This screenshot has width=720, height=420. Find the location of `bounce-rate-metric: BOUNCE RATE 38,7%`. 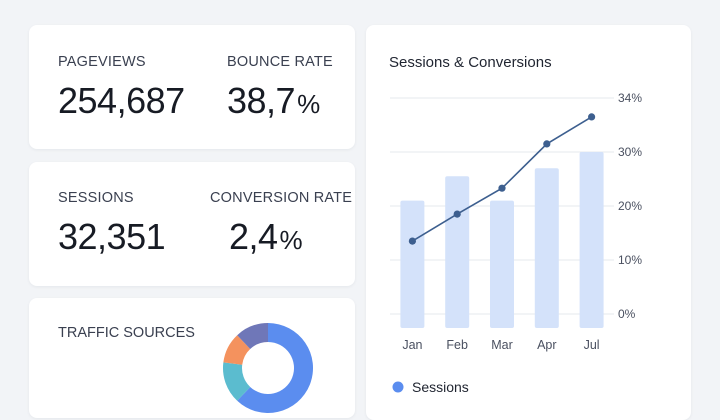

bounce-rate-metric: BOUNCE RATE 38,7% is located at coordinates (280, 88).